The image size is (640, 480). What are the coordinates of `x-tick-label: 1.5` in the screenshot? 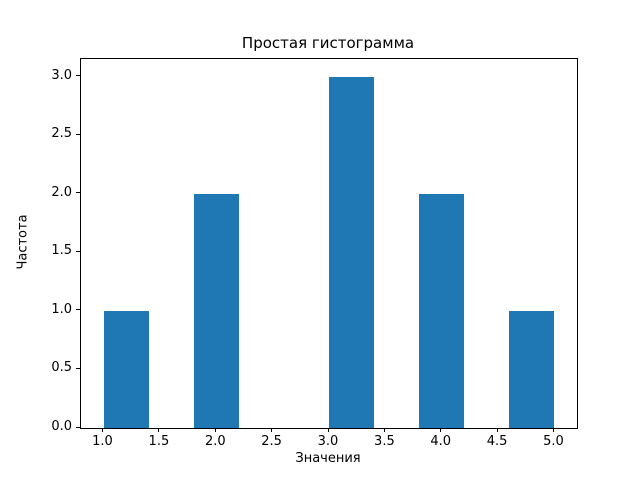 It's located at (159, 441).